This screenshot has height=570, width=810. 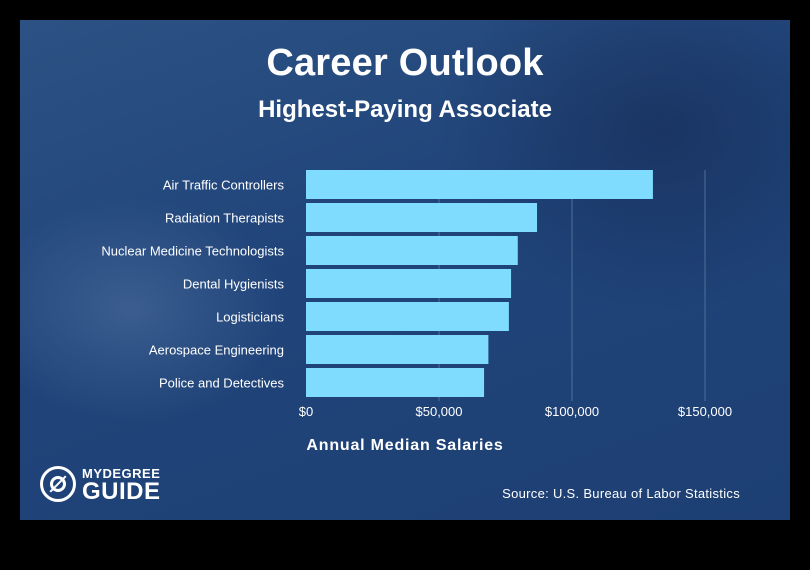 I want to click on category-label-4: Logisticians, so click(x=250, y=317).